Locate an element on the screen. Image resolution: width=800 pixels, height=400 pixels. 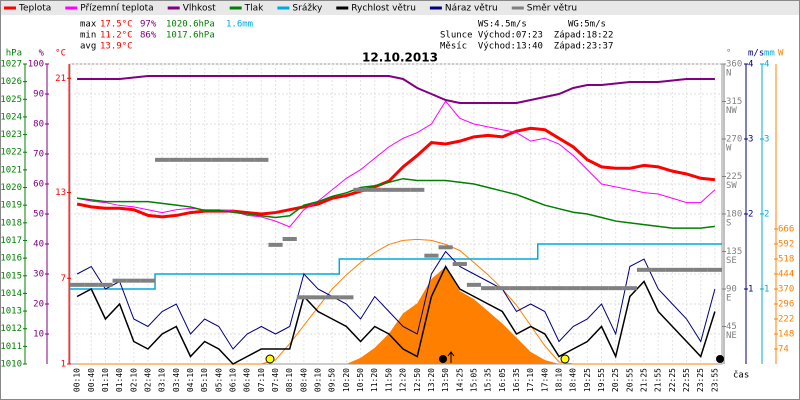
x-tick-label: 03:40 is located at coordinates (176, 380).